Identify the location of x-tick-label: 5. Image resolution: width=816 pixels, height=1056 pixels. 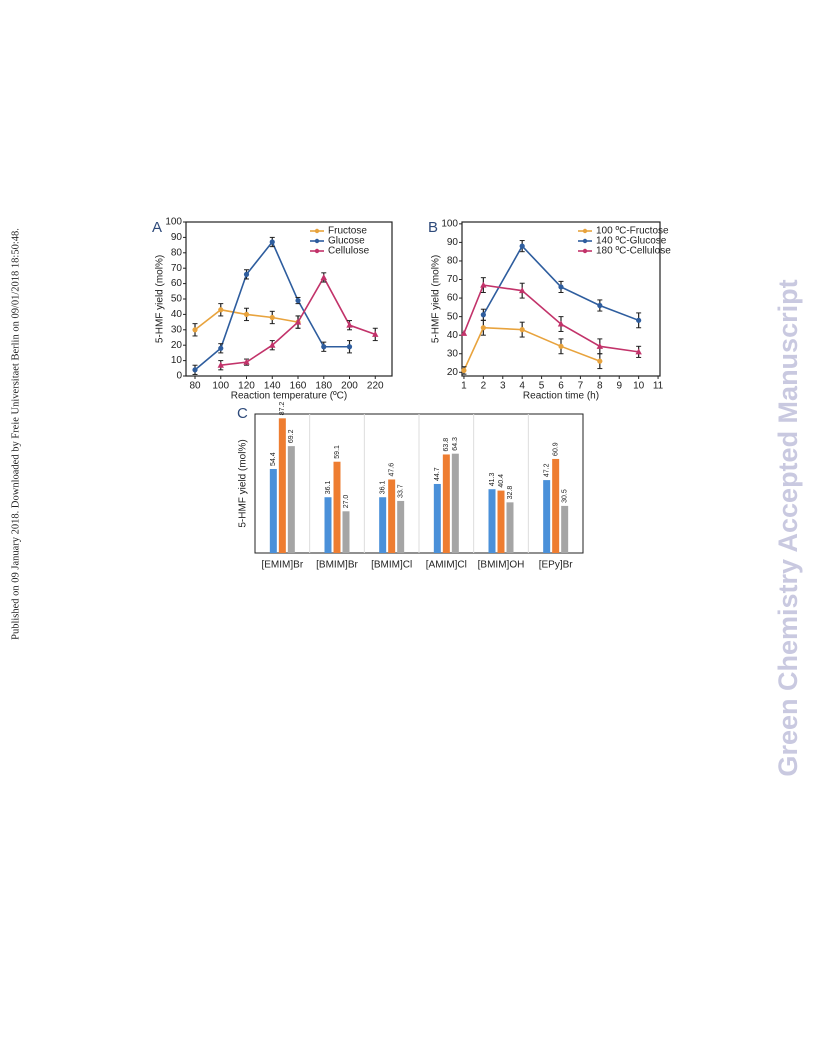
(542, 386).